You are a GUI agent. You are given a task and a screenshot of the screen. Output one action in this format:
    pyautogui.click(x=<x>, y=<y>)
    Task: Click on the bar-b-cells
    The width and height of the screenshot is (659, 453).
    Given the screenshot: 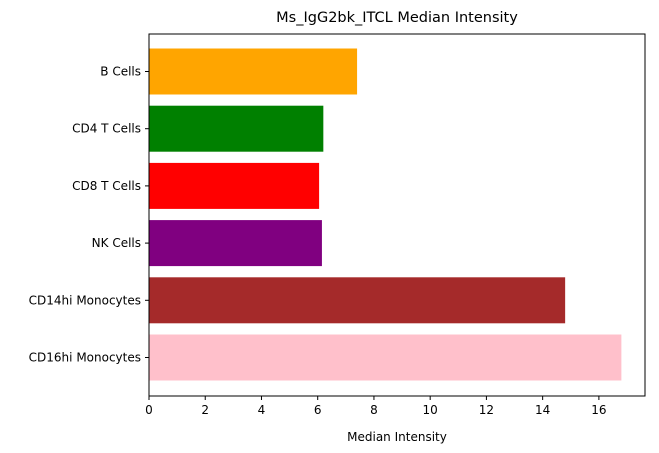 What is the action you would take?
    pyautogui.click(x=253, y=71)
    